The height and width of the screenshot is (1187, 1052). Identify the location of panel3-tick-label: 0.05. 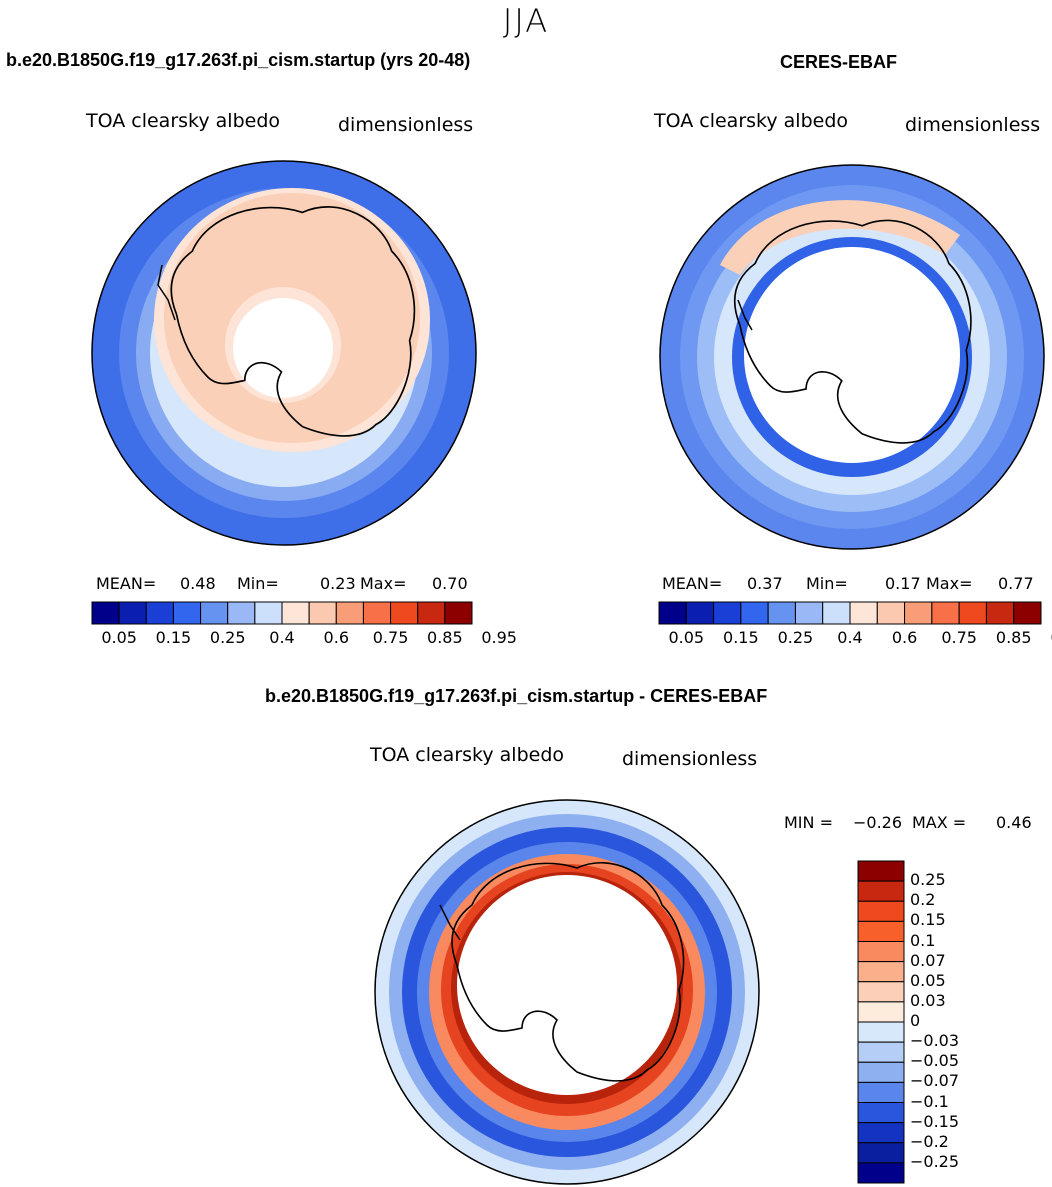
(928, 980).